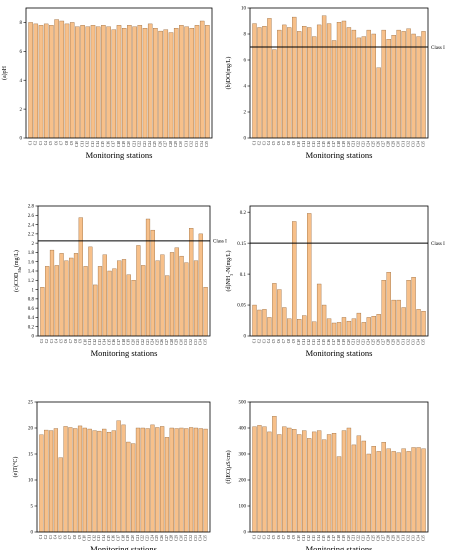  Describe the element at coordinates (324, 342) in the screenshot. I see `category-label: C15` at that location.